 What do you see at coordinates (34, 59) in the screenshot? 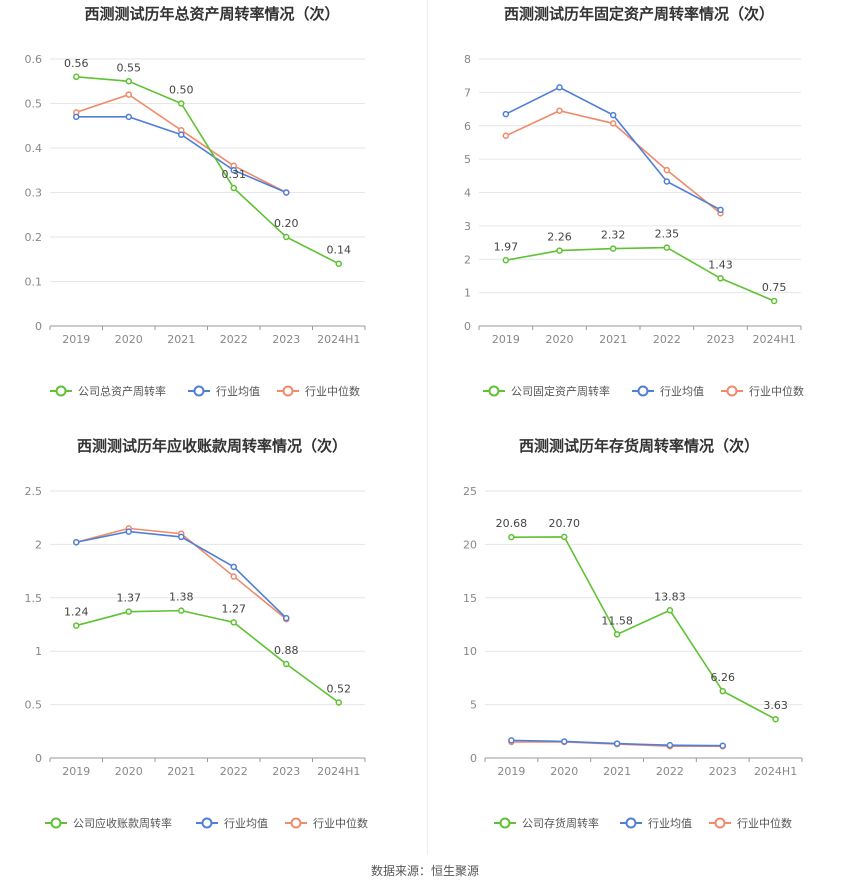
I see `y-tick-label: 0.6` at bounding box center [34, 59].